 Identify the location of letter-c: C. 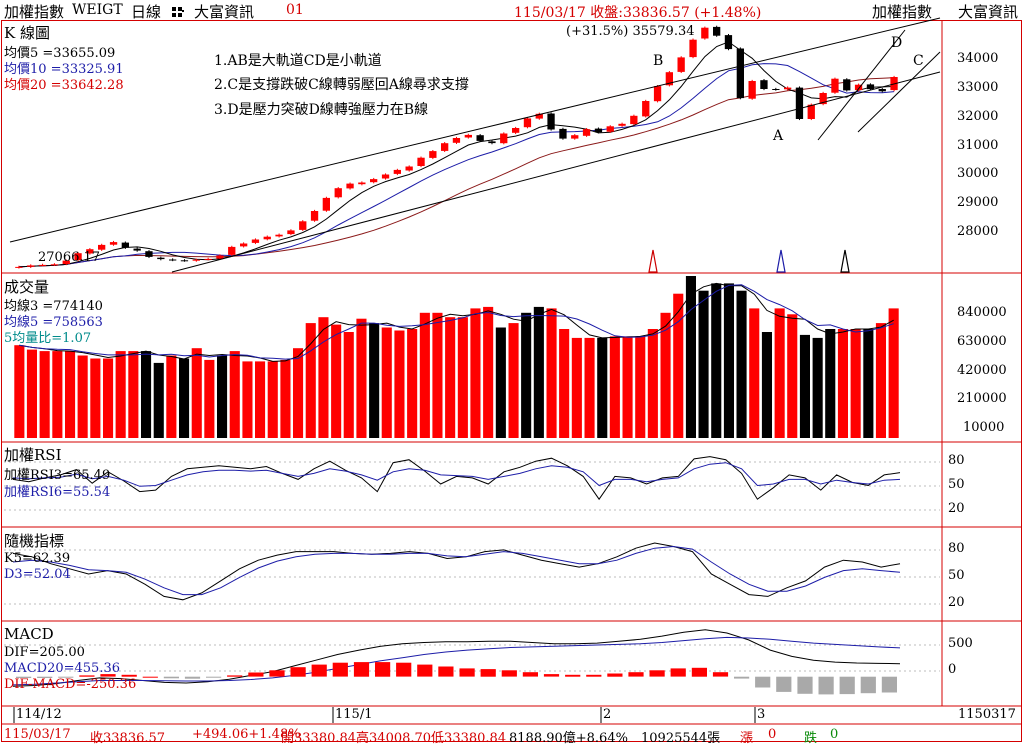
(918, 61).